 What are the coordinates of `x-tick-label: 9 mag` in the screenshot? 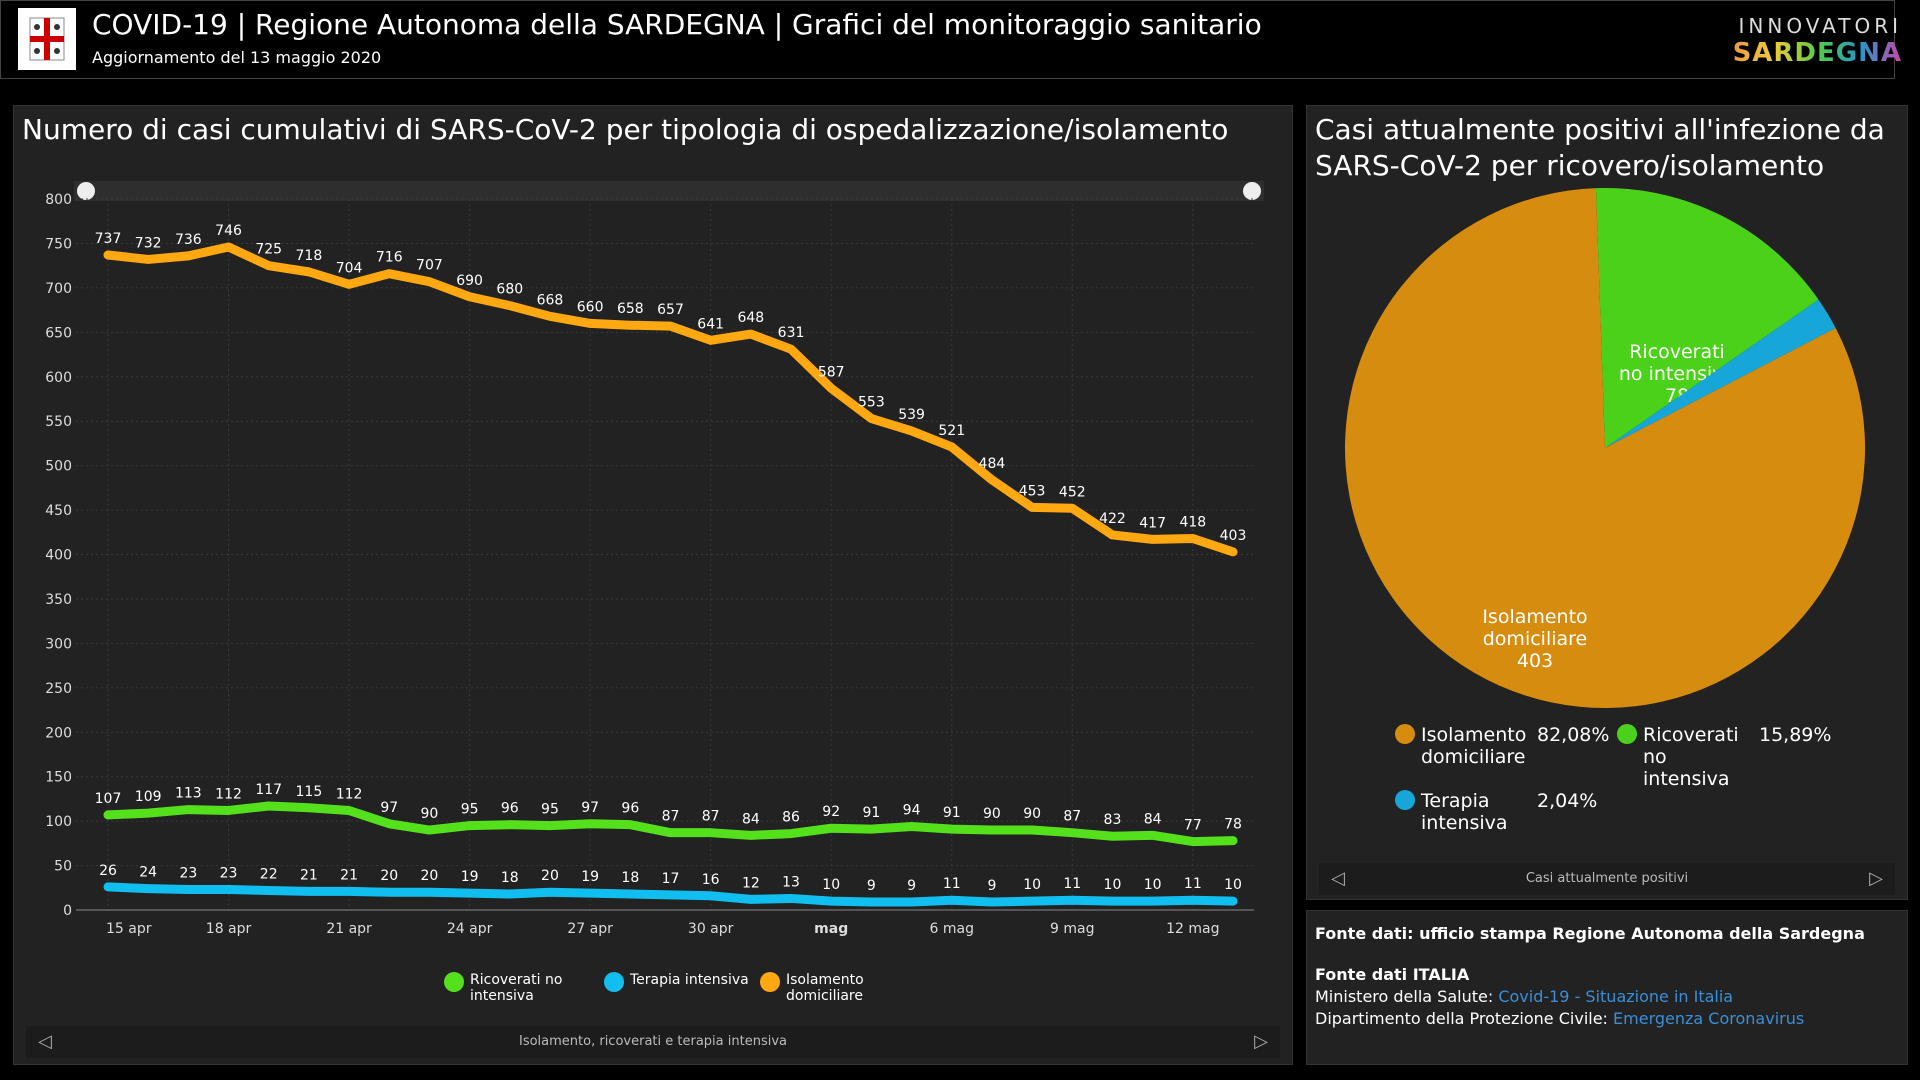 It's located at (1072, 929).